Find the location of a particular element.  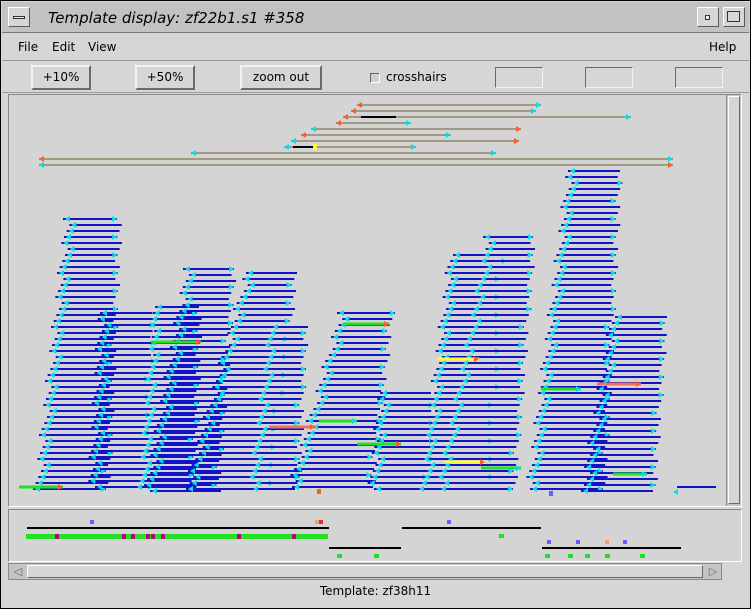

minimize-button is located at coordinates (708, 17).